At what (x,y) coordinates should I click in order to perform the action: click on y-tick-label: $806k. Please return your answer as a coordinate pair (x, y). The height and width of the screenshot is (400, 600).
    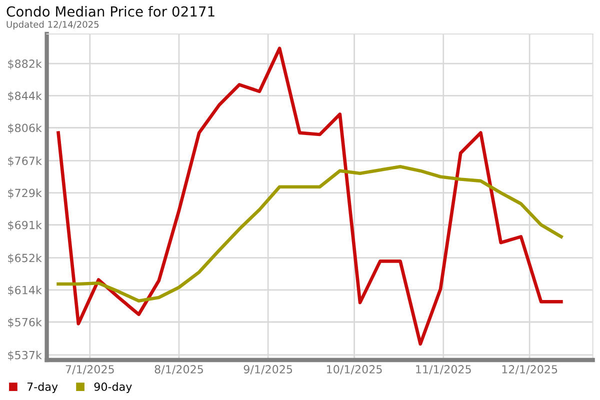
    Looking at the image, I should click on (25, 129).